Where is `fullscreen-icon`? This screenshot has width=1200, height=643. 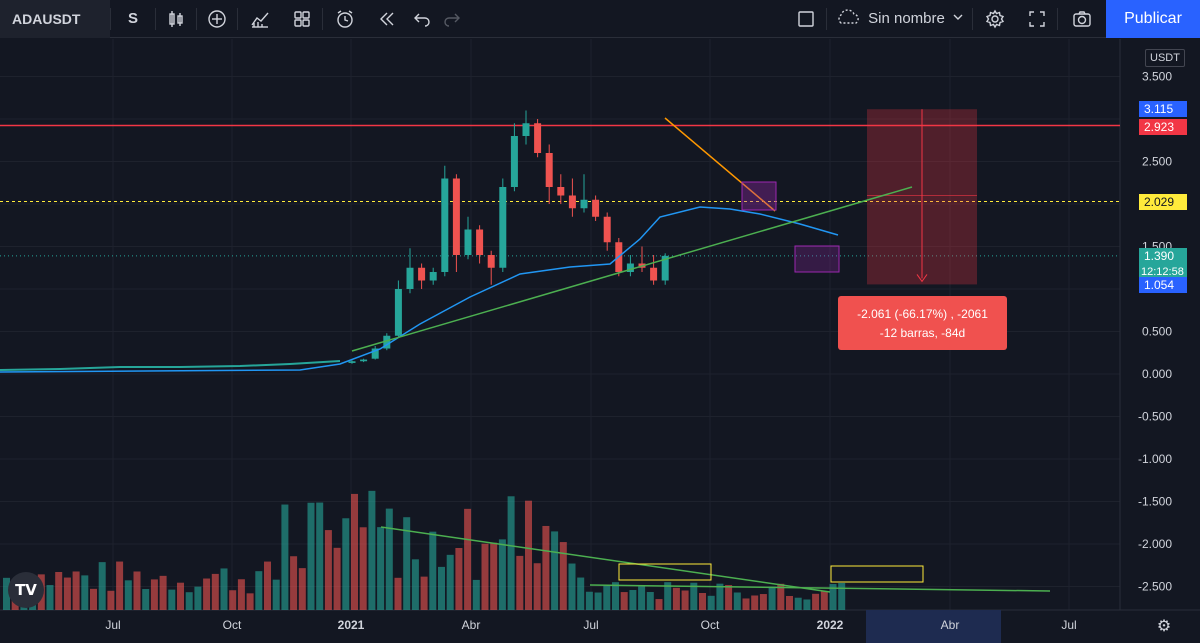 fullscreen-icon is located at coordinates (1037, 19).